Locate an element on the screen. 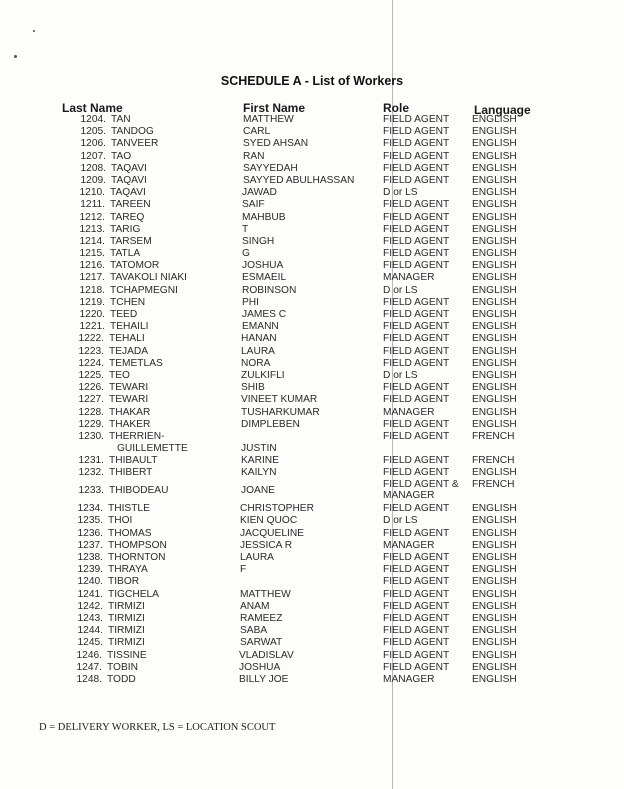 The width and height of the screenshot is (624, 789). worker-row: 1238. THORNTON LAURA FIELD AGENT ENGLISH is located at coordinates (312, 558).